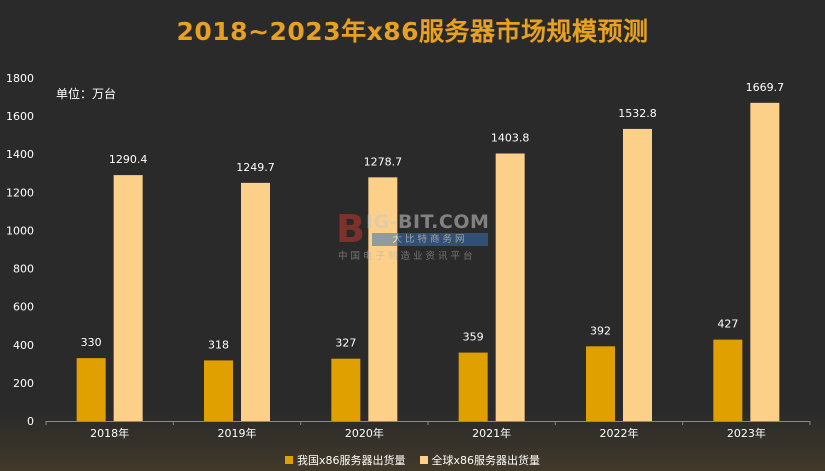 Image resolution: width=825 pixels, height=471 pixels. What do you see at coordinates (86, 94) in the screenshot?
I see `unit-label: 单位：万台` at bounding box center [86, 94].